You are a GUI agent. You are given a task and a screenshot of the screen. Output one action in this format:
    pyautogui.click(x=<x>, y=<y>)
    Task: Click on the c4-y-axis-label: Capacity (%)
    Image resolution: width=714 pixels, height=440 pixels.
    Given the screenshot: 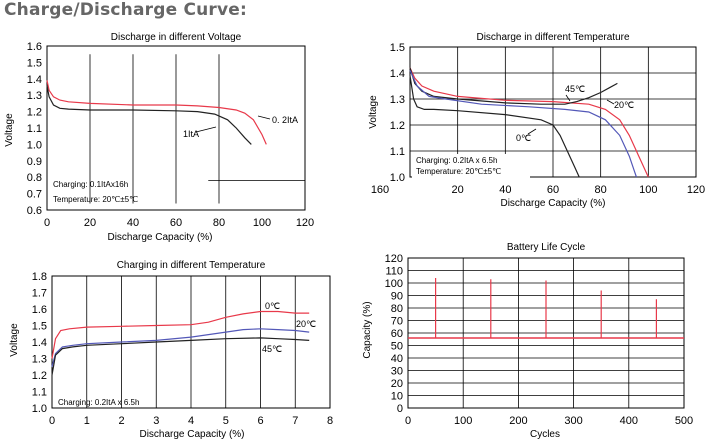 What is the action you would take?
    pyautogui.click(x=367, y=329)
    